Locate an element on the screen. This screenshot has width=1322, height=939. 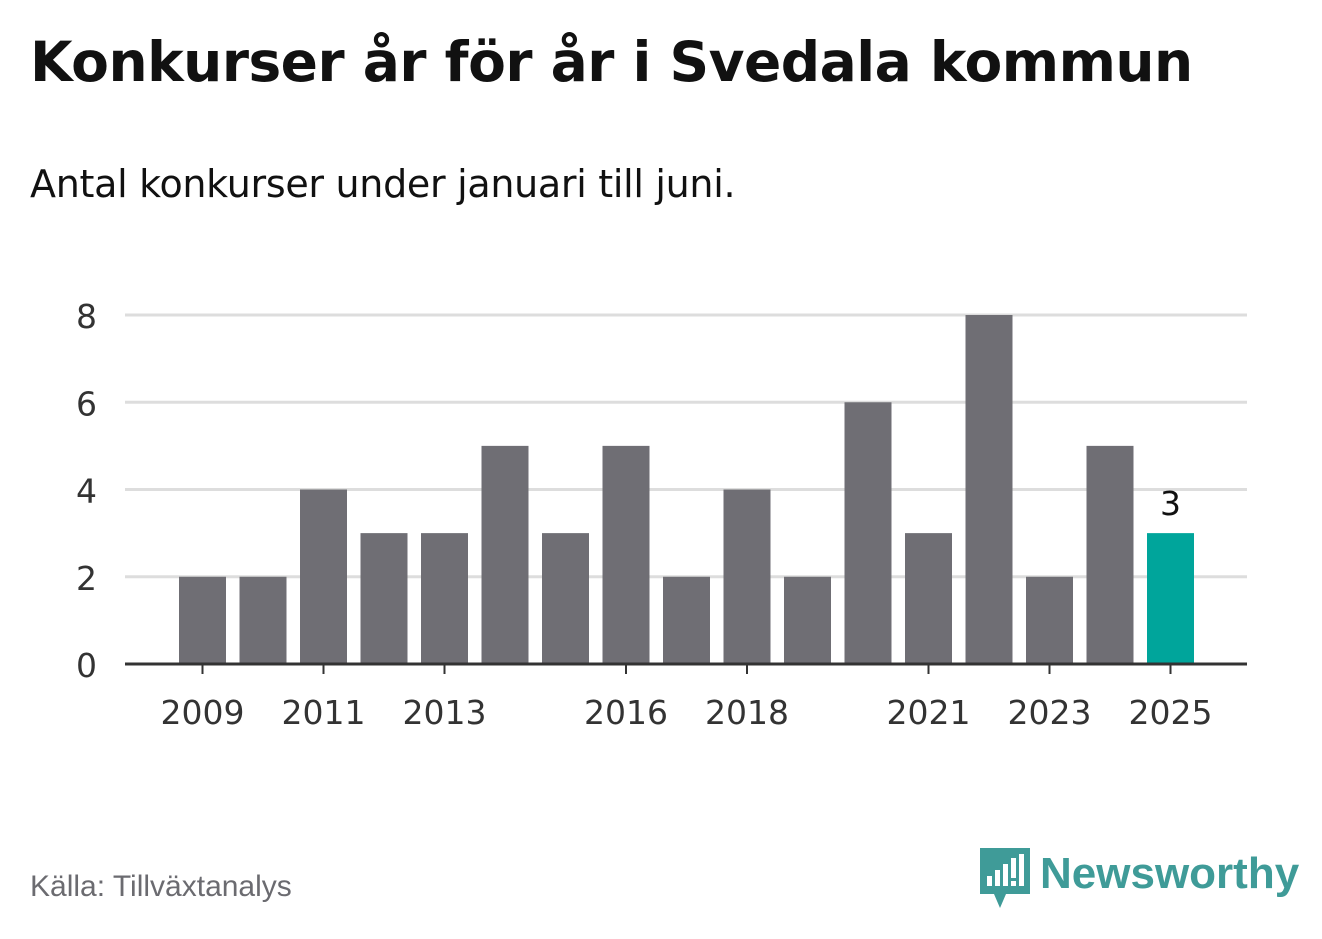
brand-name: Newsworthy is located at coordinates (1170, 873).